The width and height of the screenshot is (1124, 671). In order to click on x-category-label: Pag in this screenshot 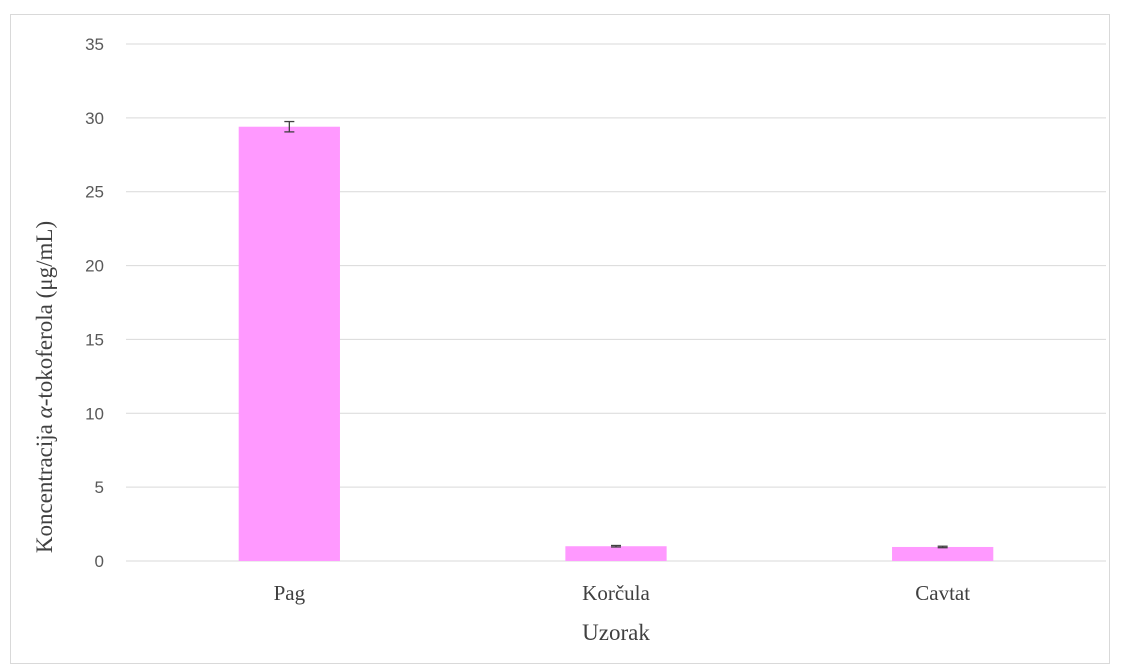, I will do `click(290, 593)`.